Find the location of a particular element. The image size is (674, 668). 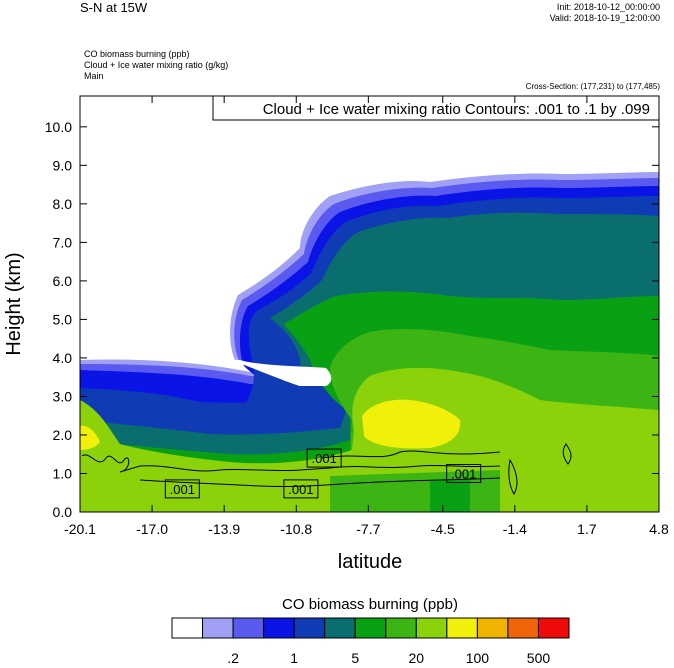

x-tick-label: 4.8 is located at coordinates (659, 529).